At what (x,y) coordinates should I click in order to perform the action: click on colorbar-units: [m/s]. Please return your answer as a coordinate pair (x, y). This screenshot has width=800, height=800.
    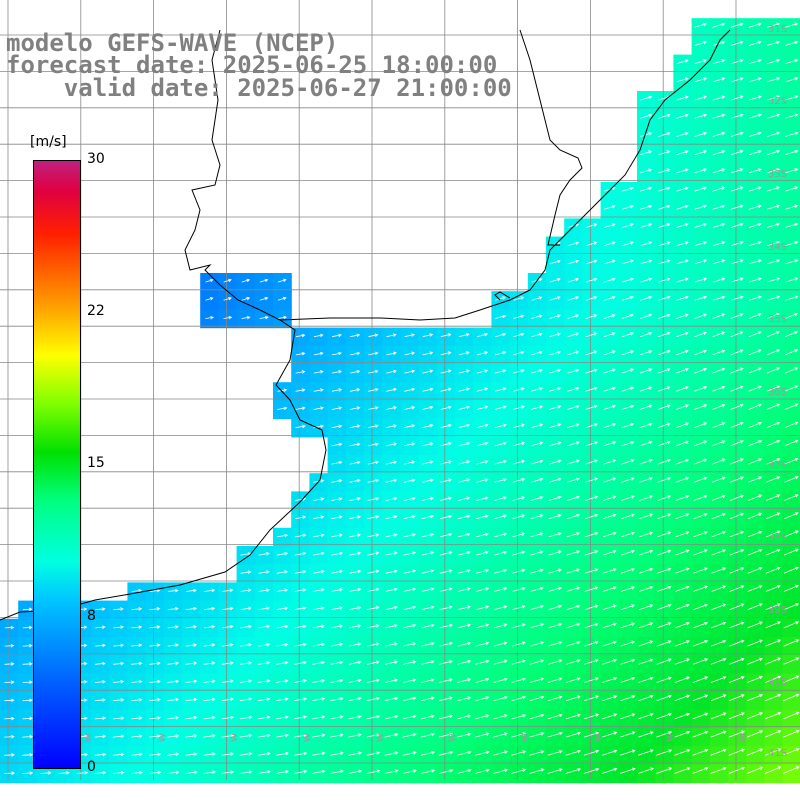
    Looking at the image, I should click on (48, 142).